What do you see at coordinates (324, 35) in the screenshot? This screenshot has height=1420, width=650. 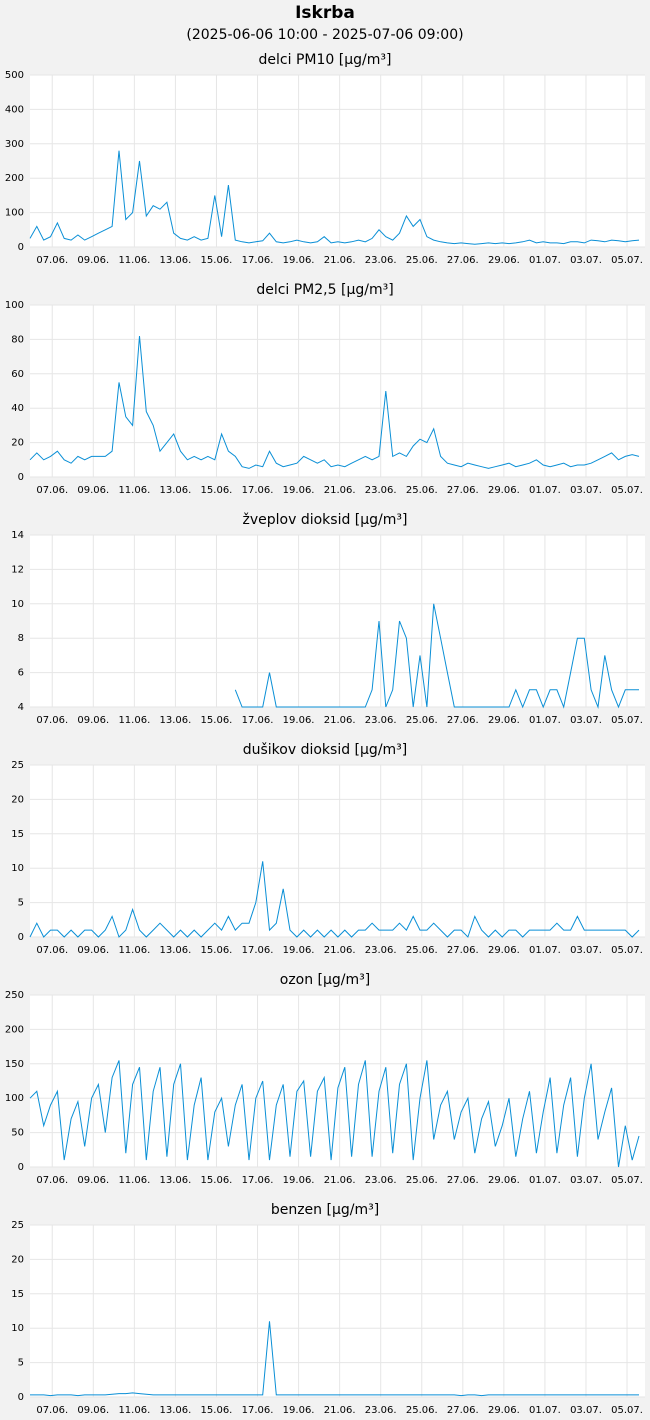 I see `page-subtitle: (2025-06-06 10:00 - 2025-07-06 09:00)` at bounding box center [324, 35].